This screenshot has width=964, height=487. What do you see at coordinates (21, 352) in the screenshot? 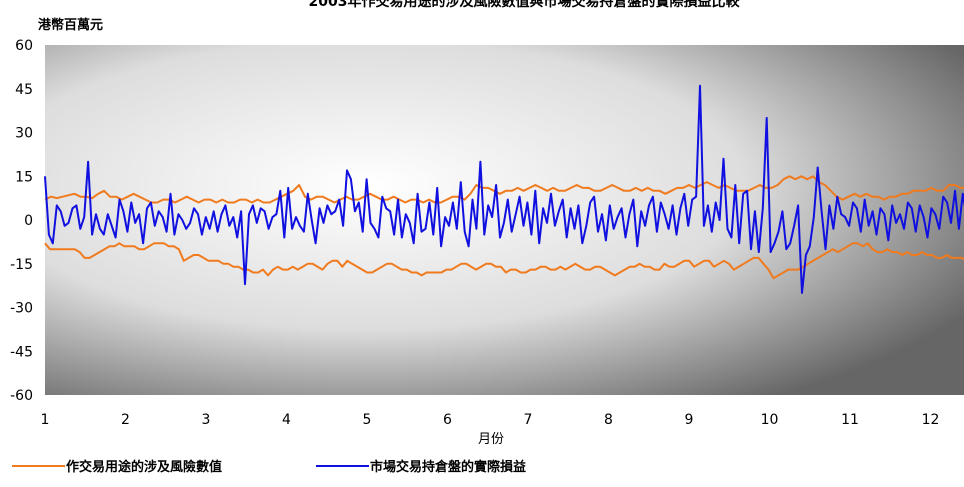
I see `y-tick-label: -45` at bounding box center [21, 352].